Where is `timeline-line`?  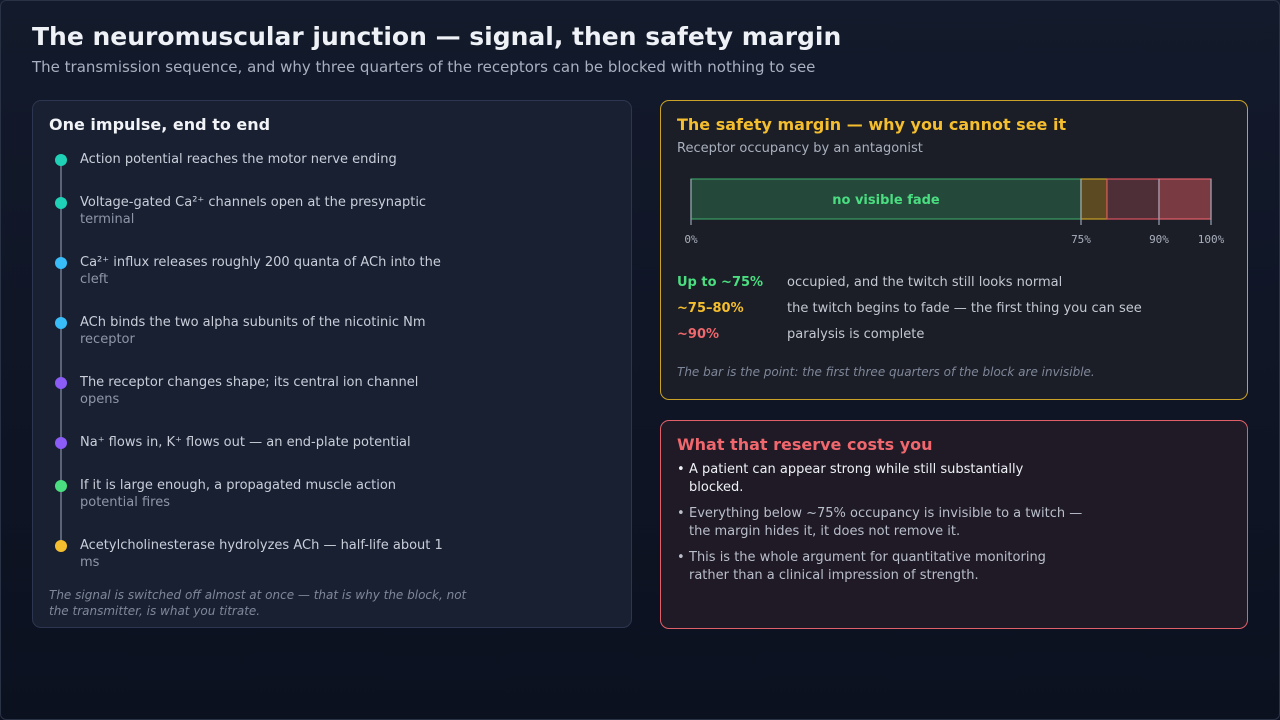
timeline-line is located at coordinates (61, 351).